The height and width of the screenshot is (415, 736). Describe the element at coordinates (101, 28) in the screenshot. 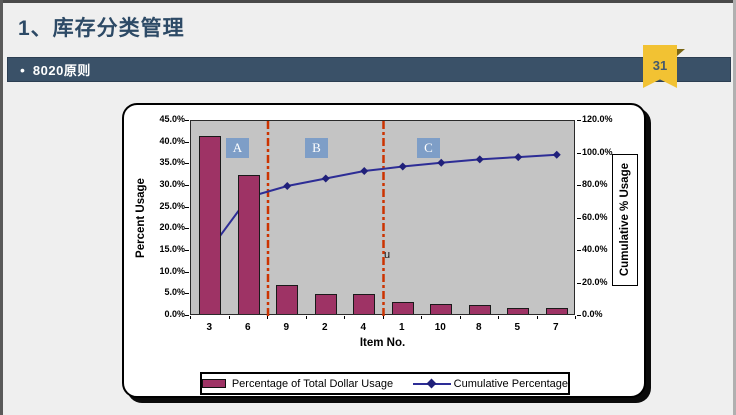

I see `page-title: 1、库存分类管理` at that location.